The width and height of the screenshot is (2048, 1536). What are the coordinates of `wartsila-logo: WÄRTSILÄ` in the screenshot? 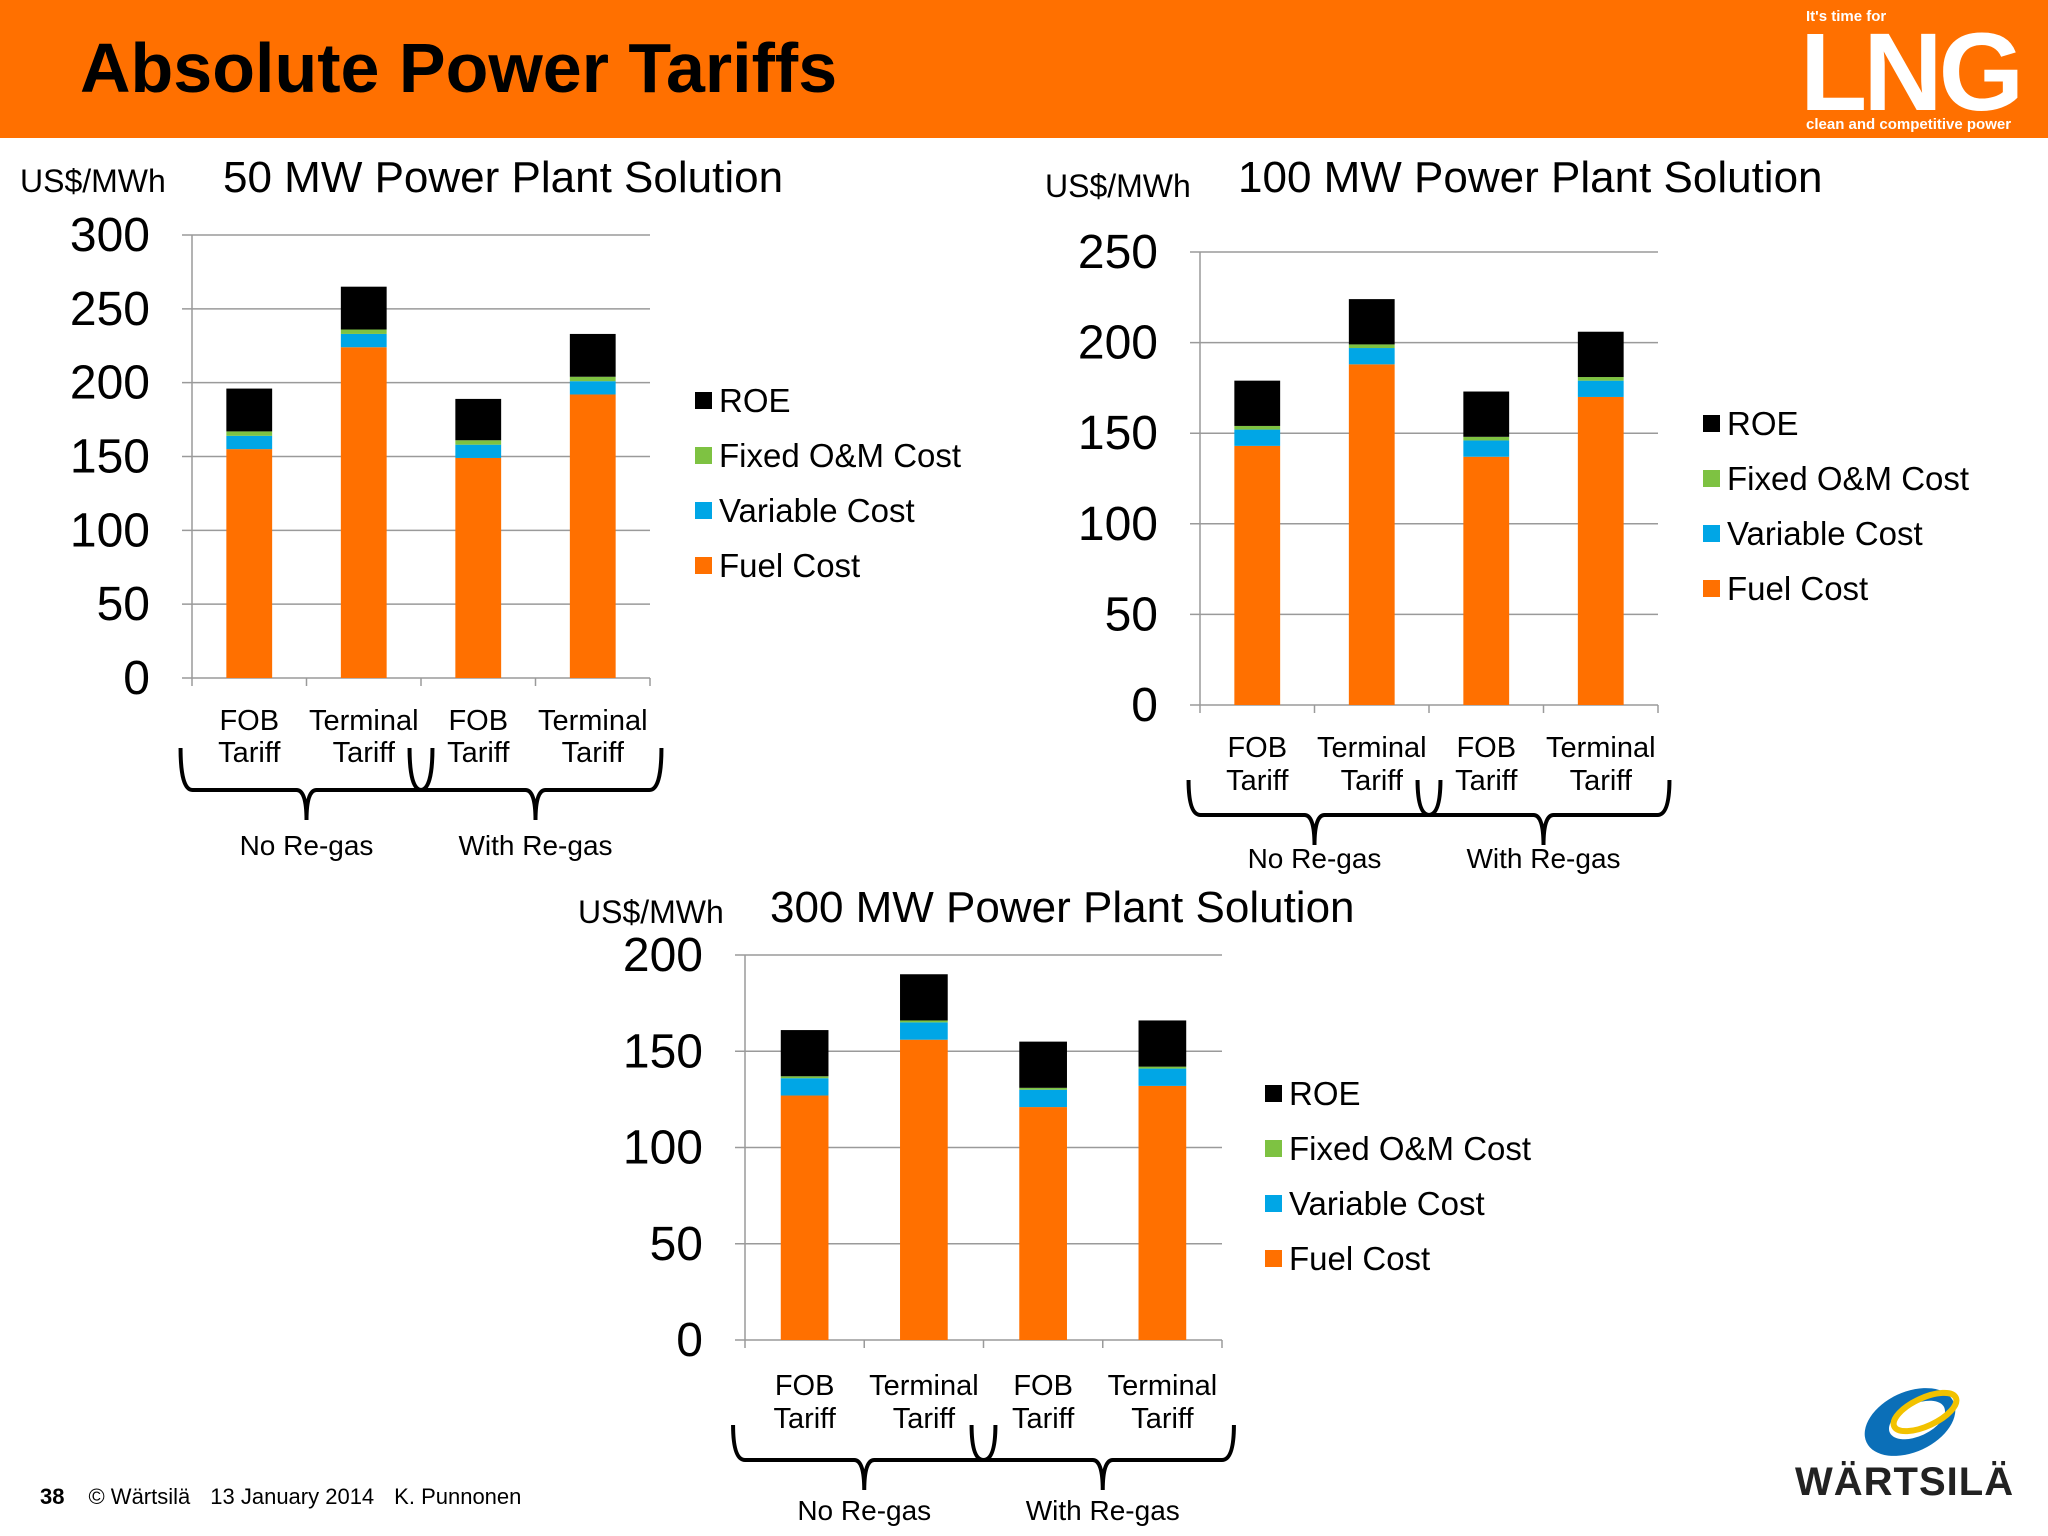 It's located at (1904, 1442).